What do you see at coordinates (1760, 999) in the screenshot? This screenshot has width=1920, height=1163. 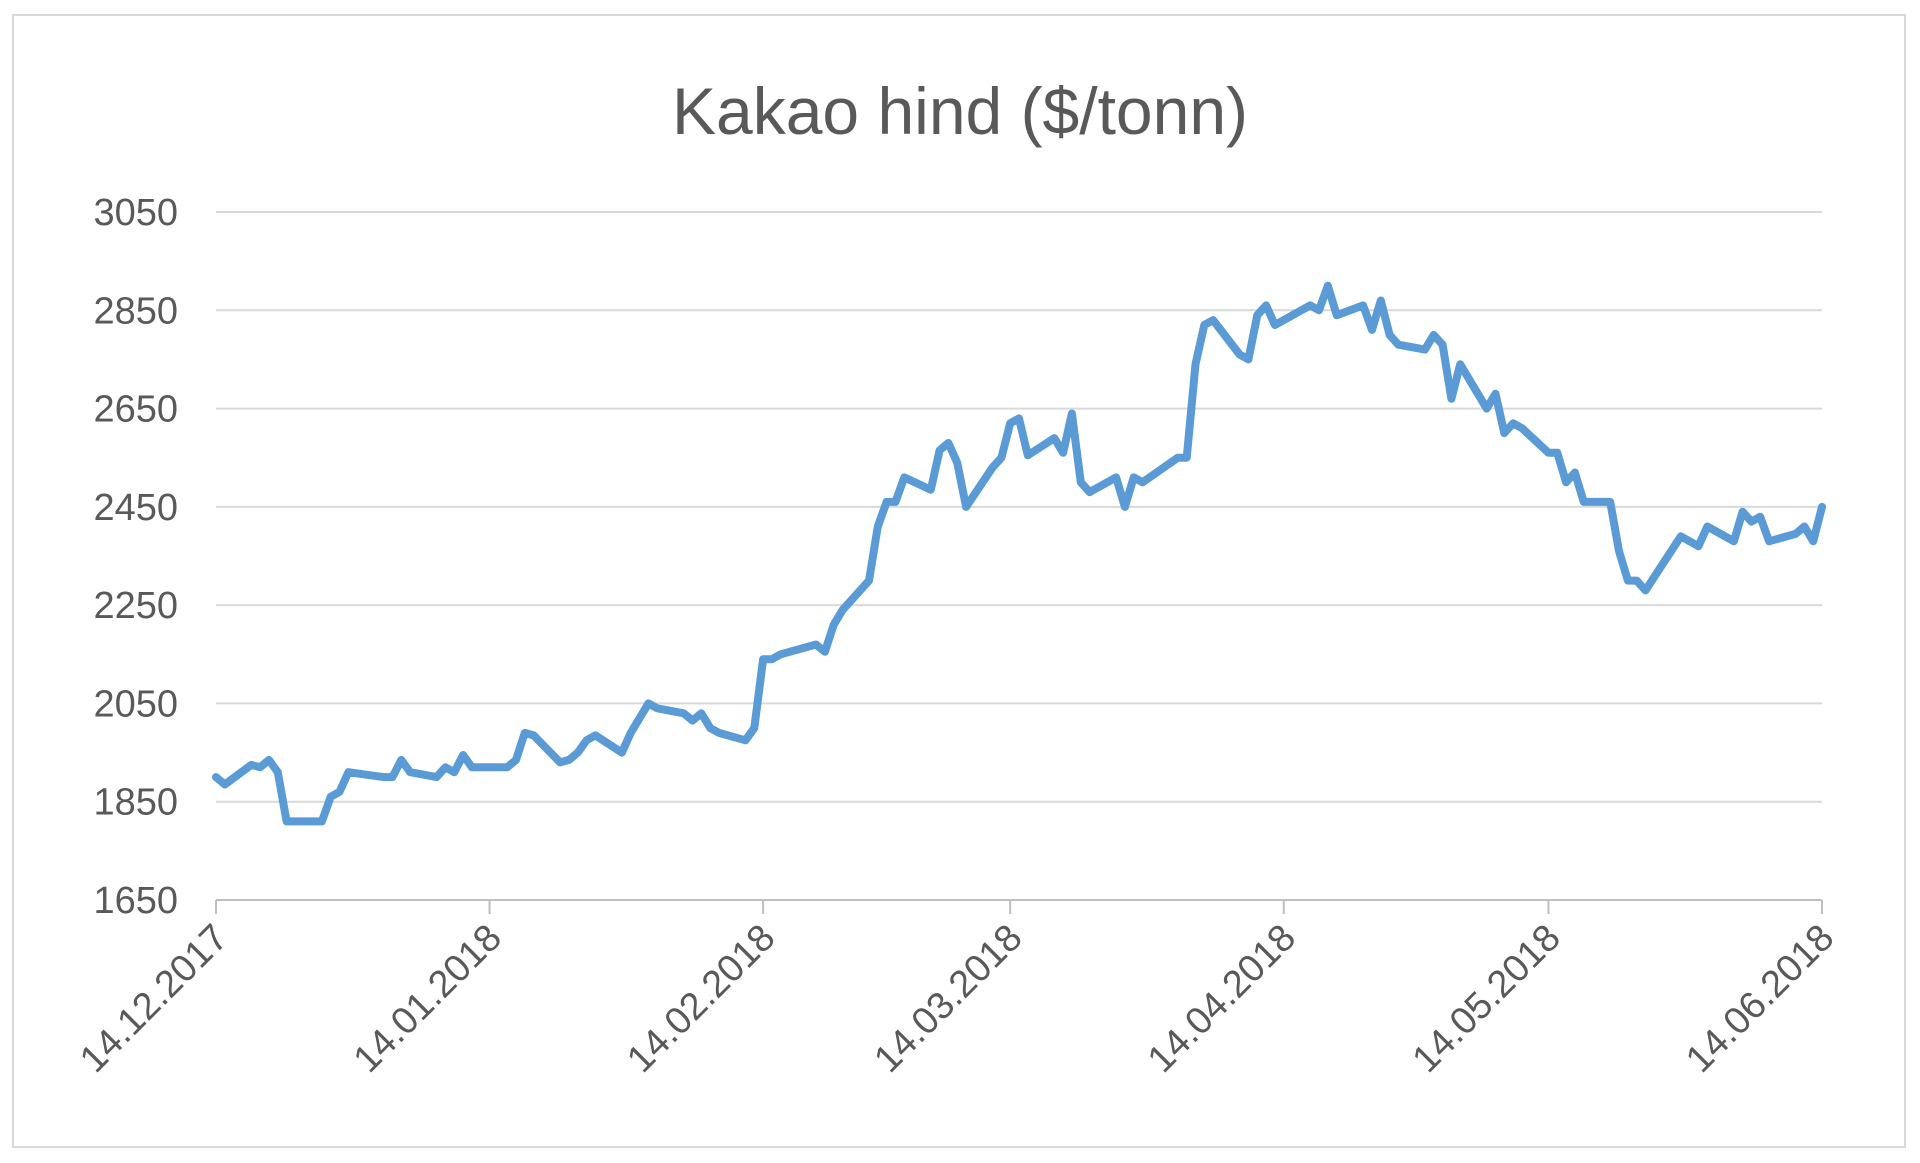 I see `x-tick-label: 14.06.2018` at bounding box center [1760, 999].